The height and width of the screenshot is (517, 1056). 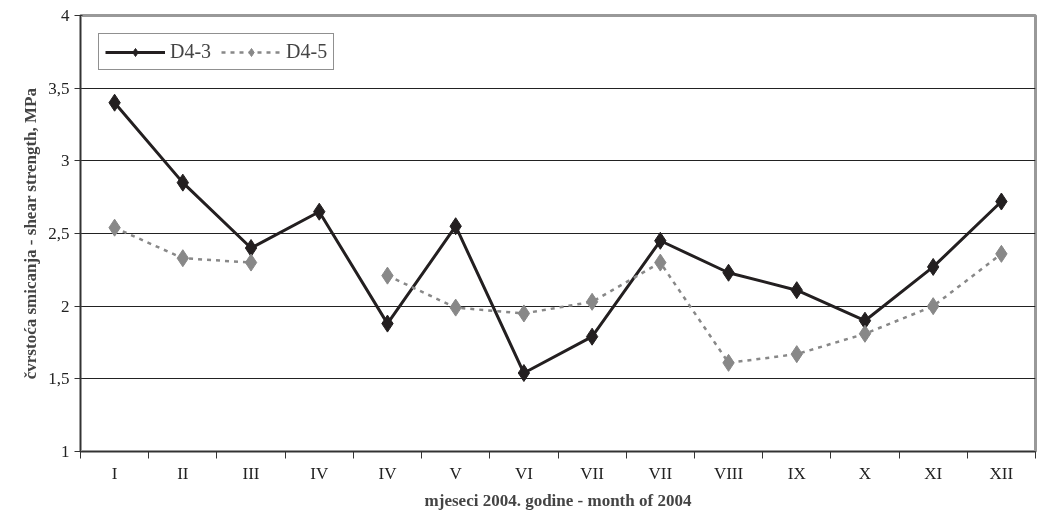 What do you see at coordinates (933, 473) in the screenshot?
I see `x-tick-label: XI` at bounding box center [933, 473].